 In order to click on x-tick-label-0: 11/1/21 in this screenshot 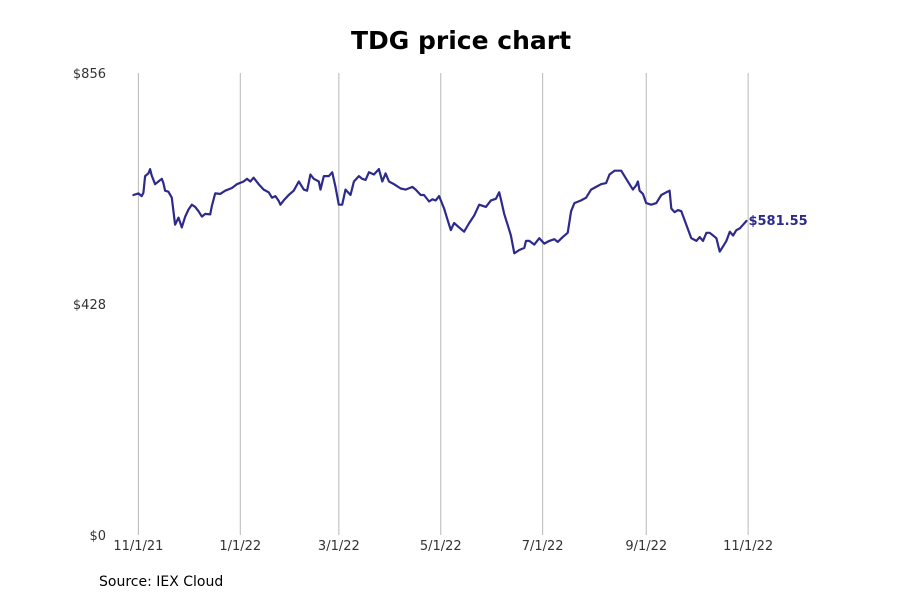, I will do `click(138, 546)`.